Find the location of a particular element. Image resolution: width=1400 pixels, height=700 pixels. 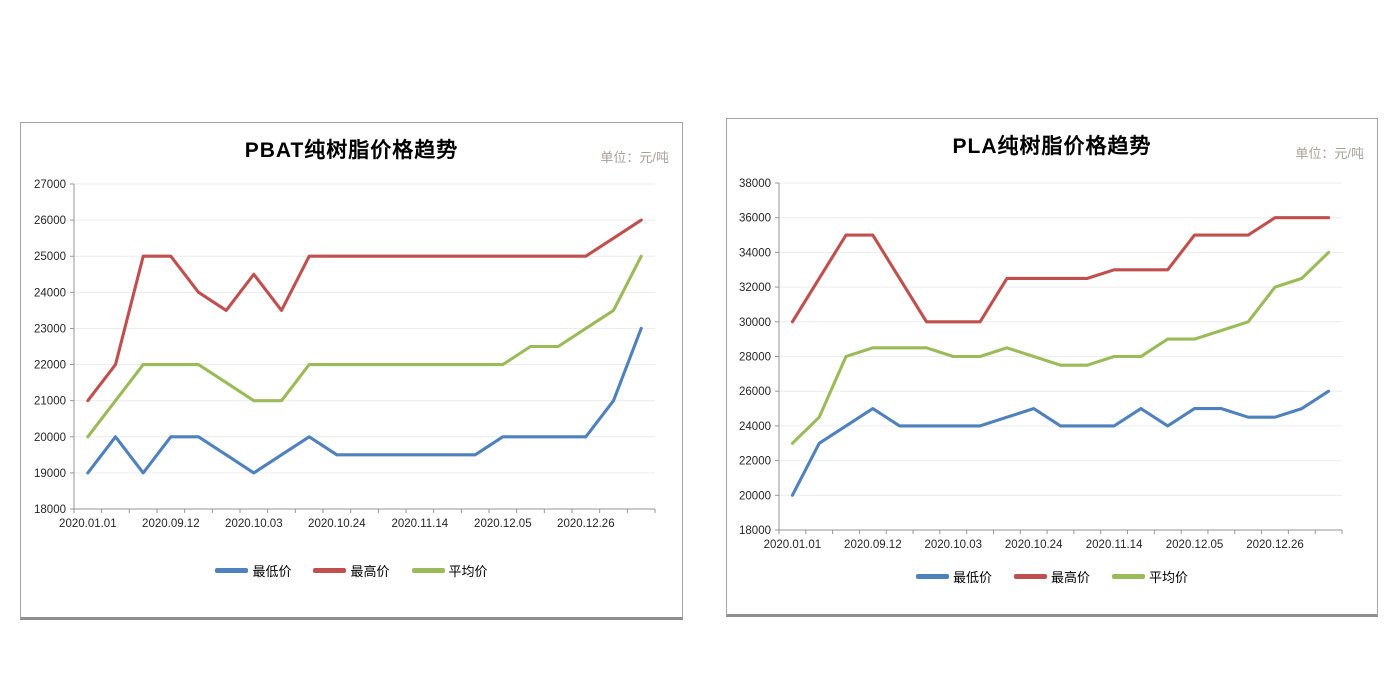

y-axis-tick-label: 23000 is located at coordinates (50, 329).